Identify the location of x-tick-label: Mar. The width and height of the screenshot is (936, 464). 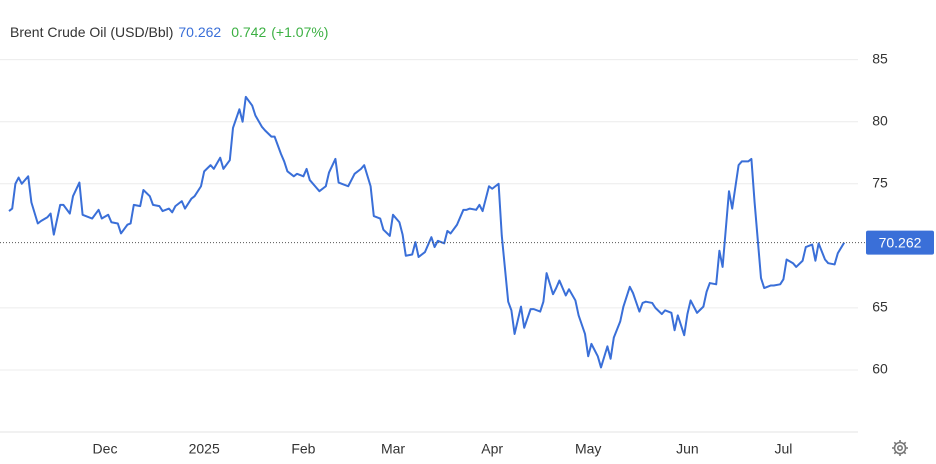
(393, 449).